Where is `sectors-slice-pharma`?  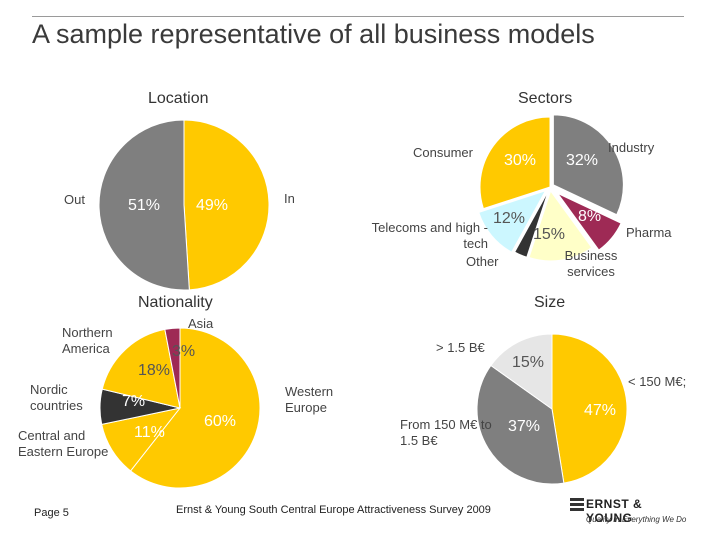
sectors-slice-pharma is located at coordinates (589, 221).